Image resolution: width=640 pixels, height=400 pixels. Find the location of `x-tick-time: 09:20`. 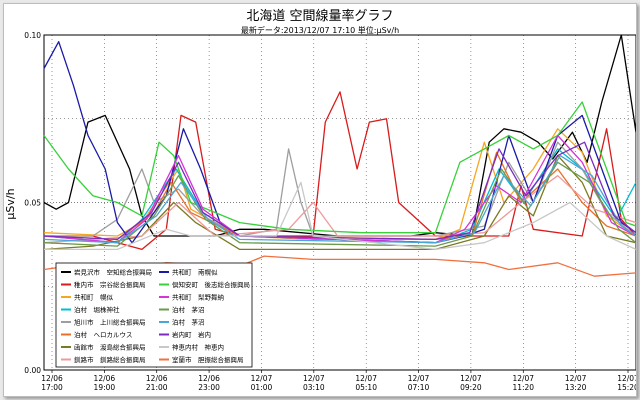

x-tick-time: 09:20 is located at coordinates (471, 387).